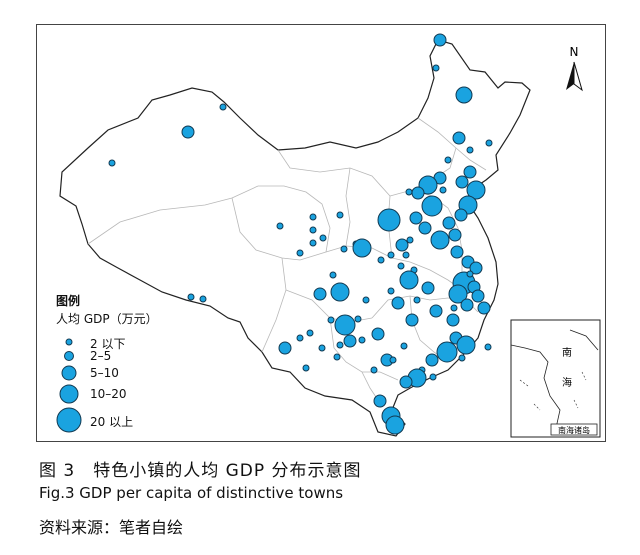 This screenshot has height=555, width=640. What do you see at coordinates (107, 319) in the screenshot?
I see `legend-subtitle: 人均 GDP（万元）` at bounding box center [107, 319].